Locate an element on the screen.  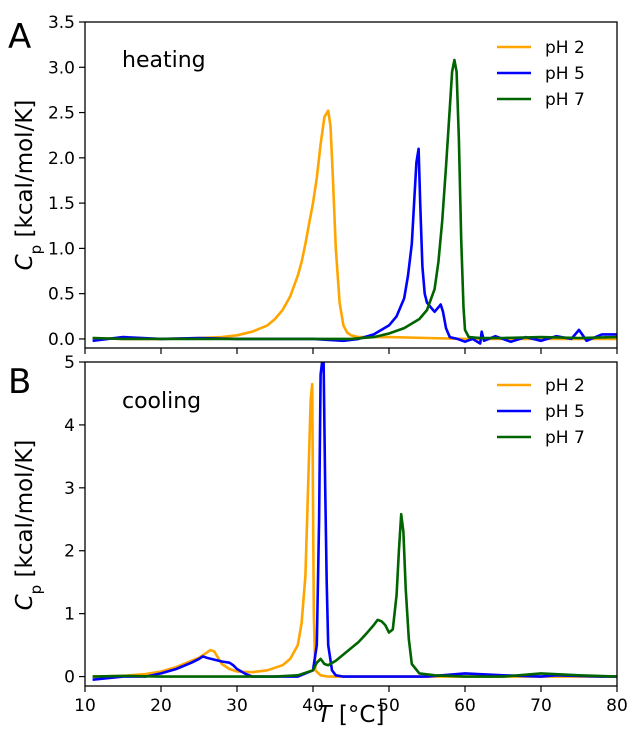
y-tick-label: 2.0 is located at coordinates (61, 159).